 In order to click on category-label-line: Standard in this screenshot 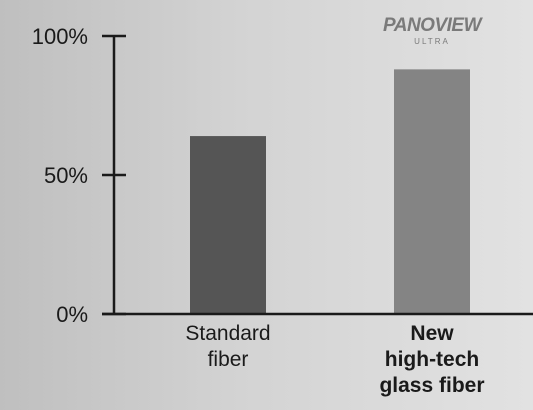, I will do `click(227, 333)`.